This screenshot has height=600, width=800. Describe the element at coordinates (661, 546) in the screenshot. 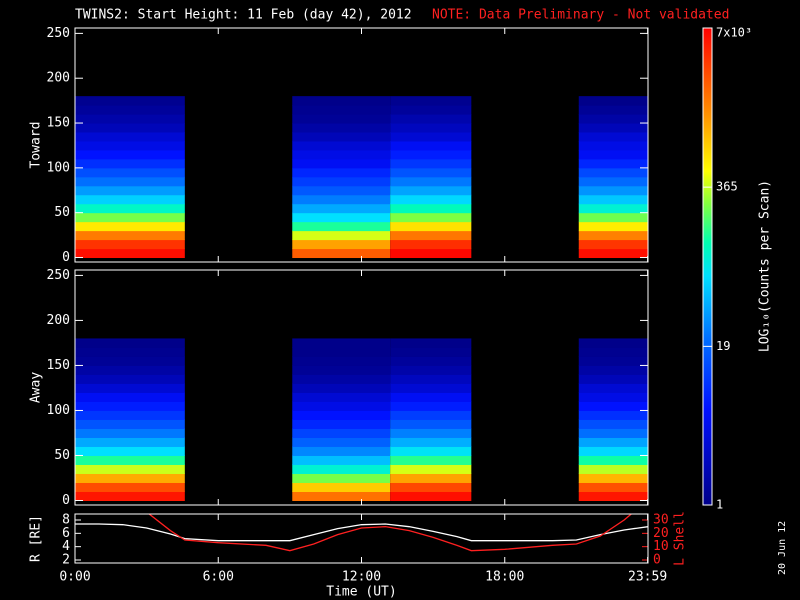

I see `y2-tick-label: 10` at that location.